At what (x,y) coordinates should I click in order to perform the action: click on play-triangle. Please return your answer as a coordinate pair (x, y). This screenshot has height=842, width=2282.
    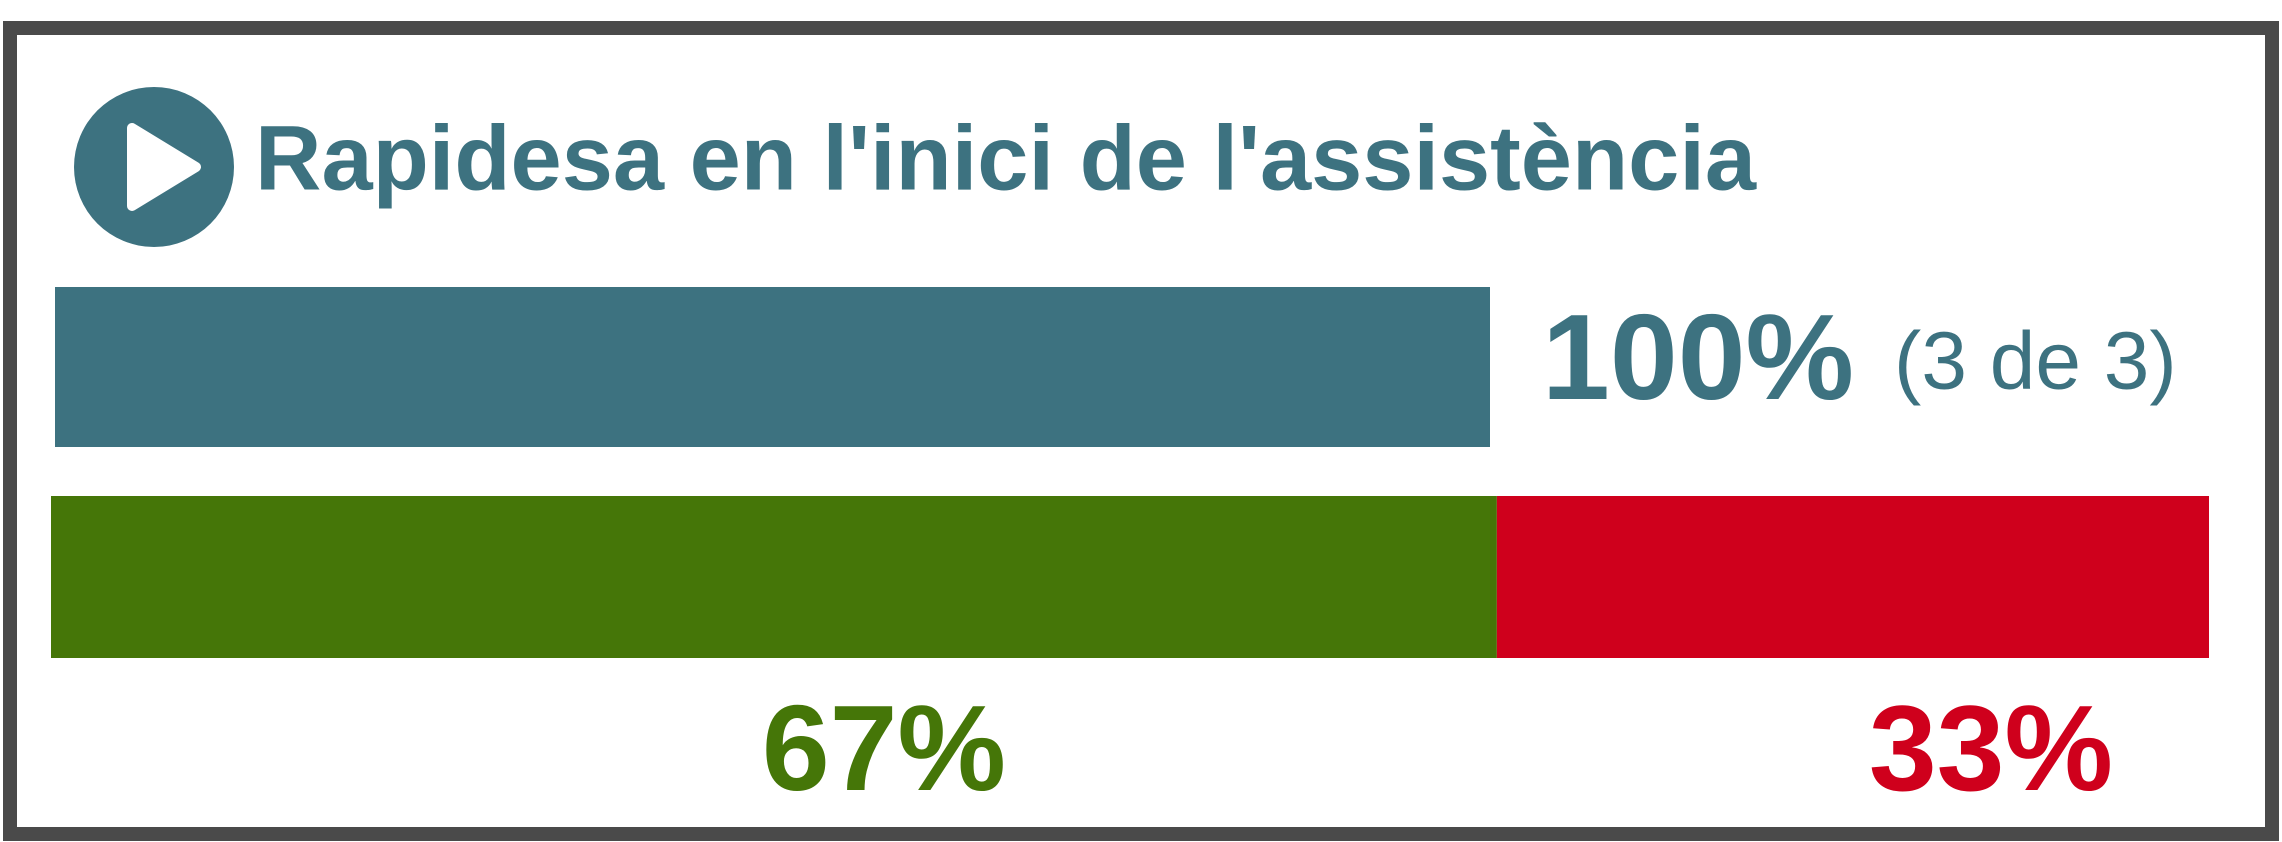
    Looking at the image, I should click on (164, 167).